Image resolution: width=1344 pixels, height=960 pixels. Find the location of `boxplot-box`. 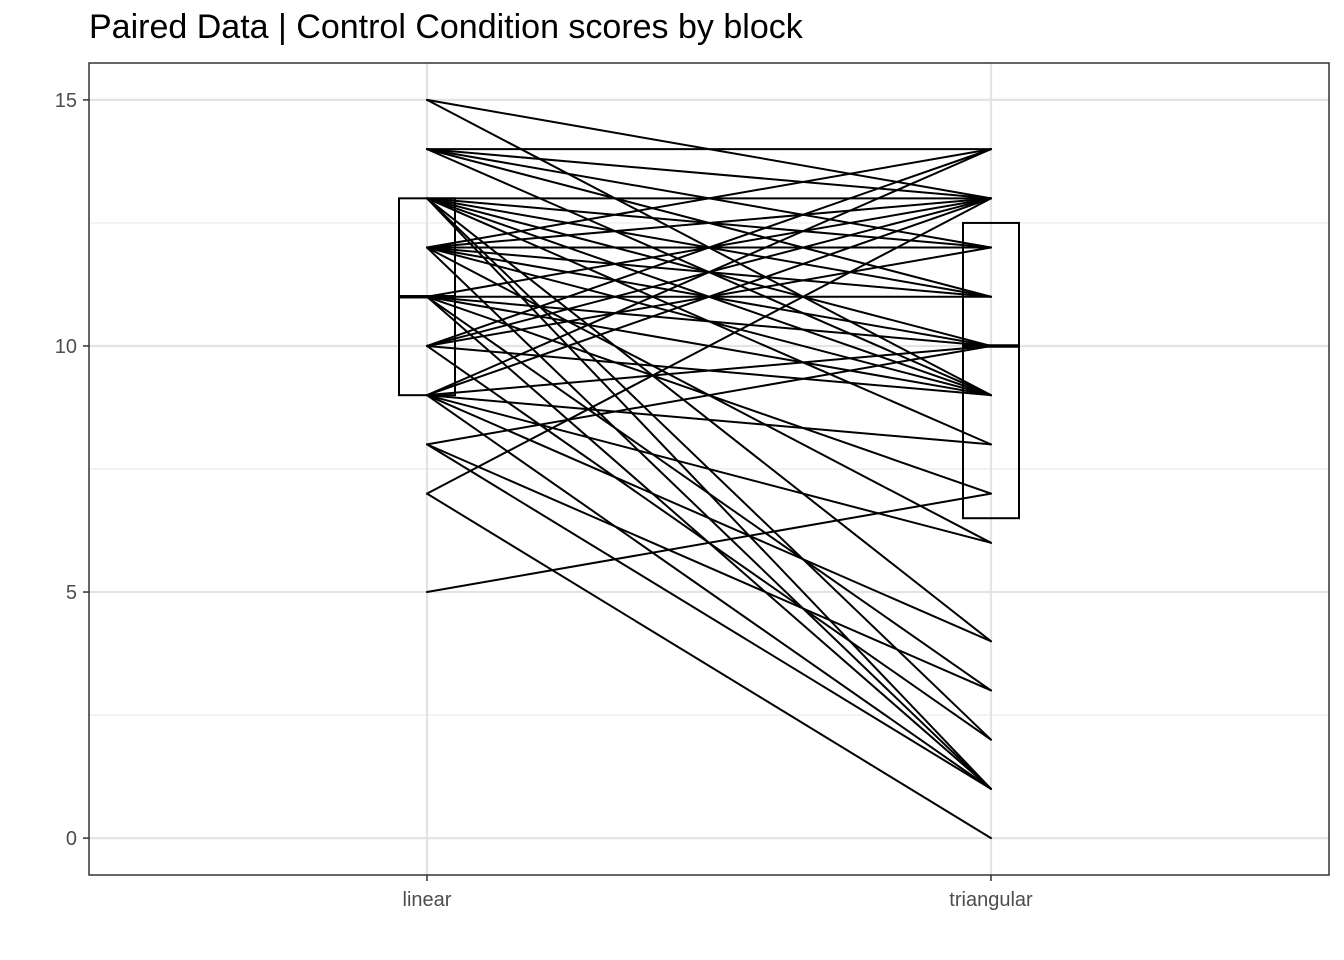

boxplot-box is located at coordinates (991, 370).